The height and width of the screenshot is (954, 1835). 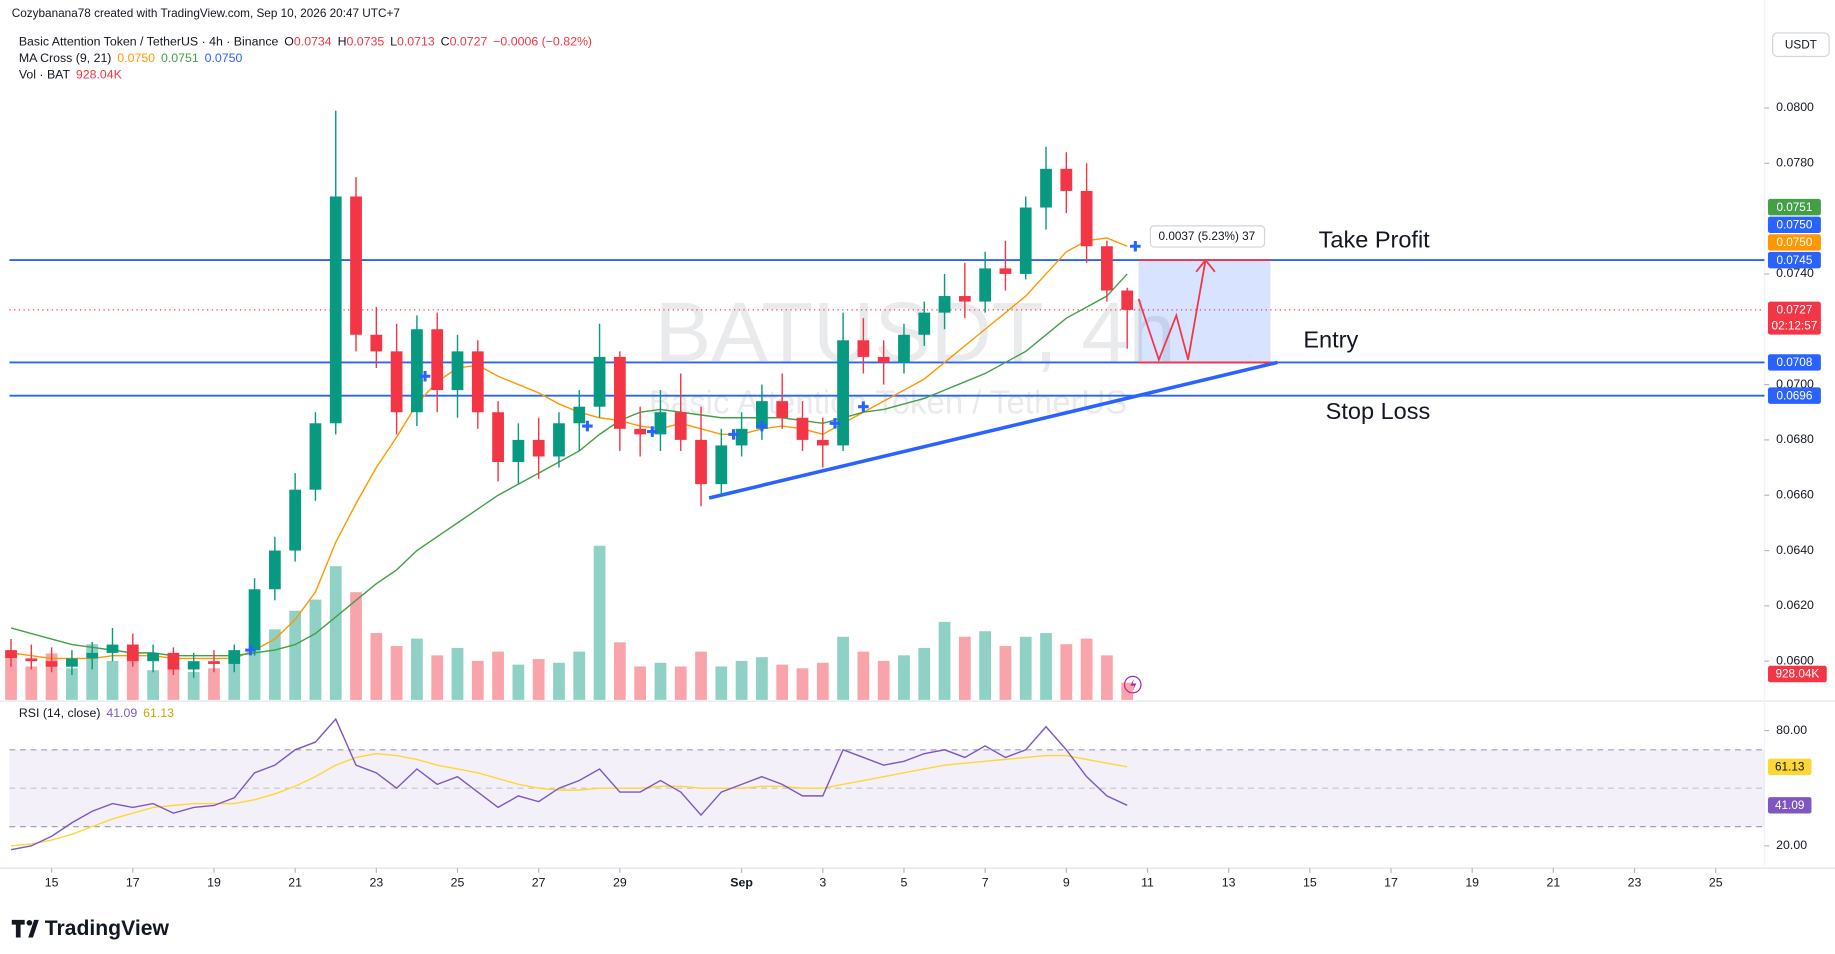 I want to click on change: −0.0006 (−0.82%), so click(x=542, y=42).